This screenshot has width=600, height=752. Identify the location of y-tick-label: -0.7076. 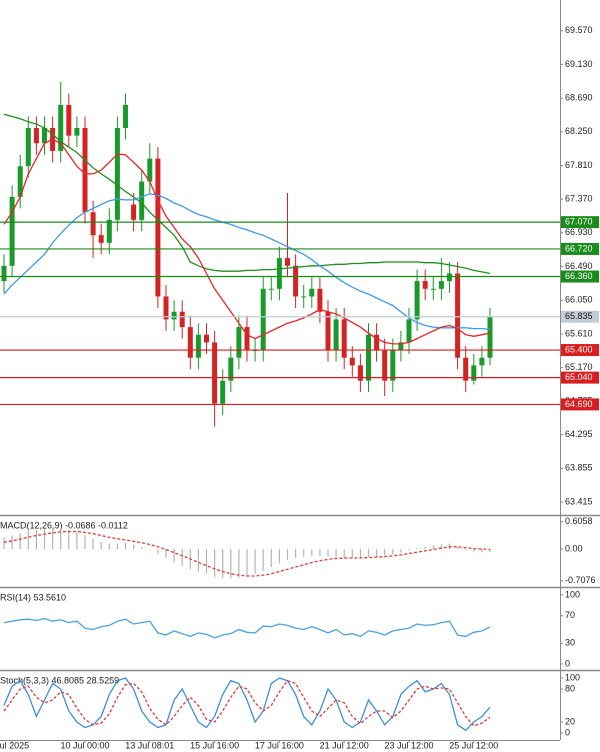
(580, 580).